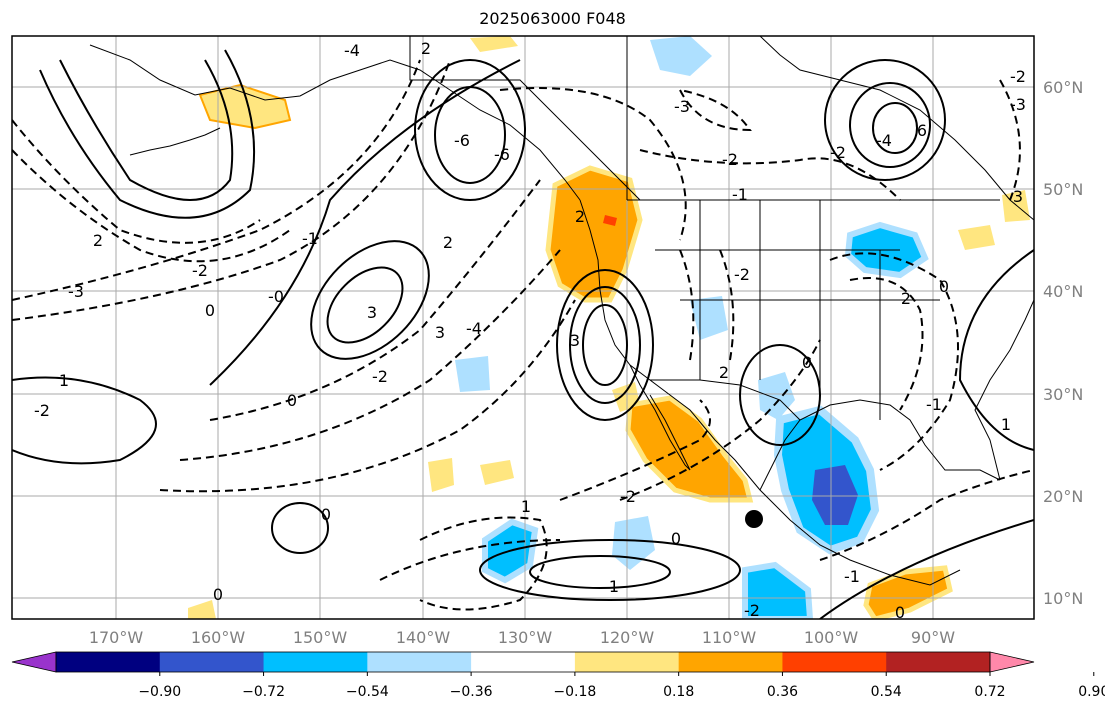 The width and height of the screenshot is (1105, 712). Describe the element at coordinates (525, 637) in the screenshot. I see `lon-tick-label: 130°W` at that location.